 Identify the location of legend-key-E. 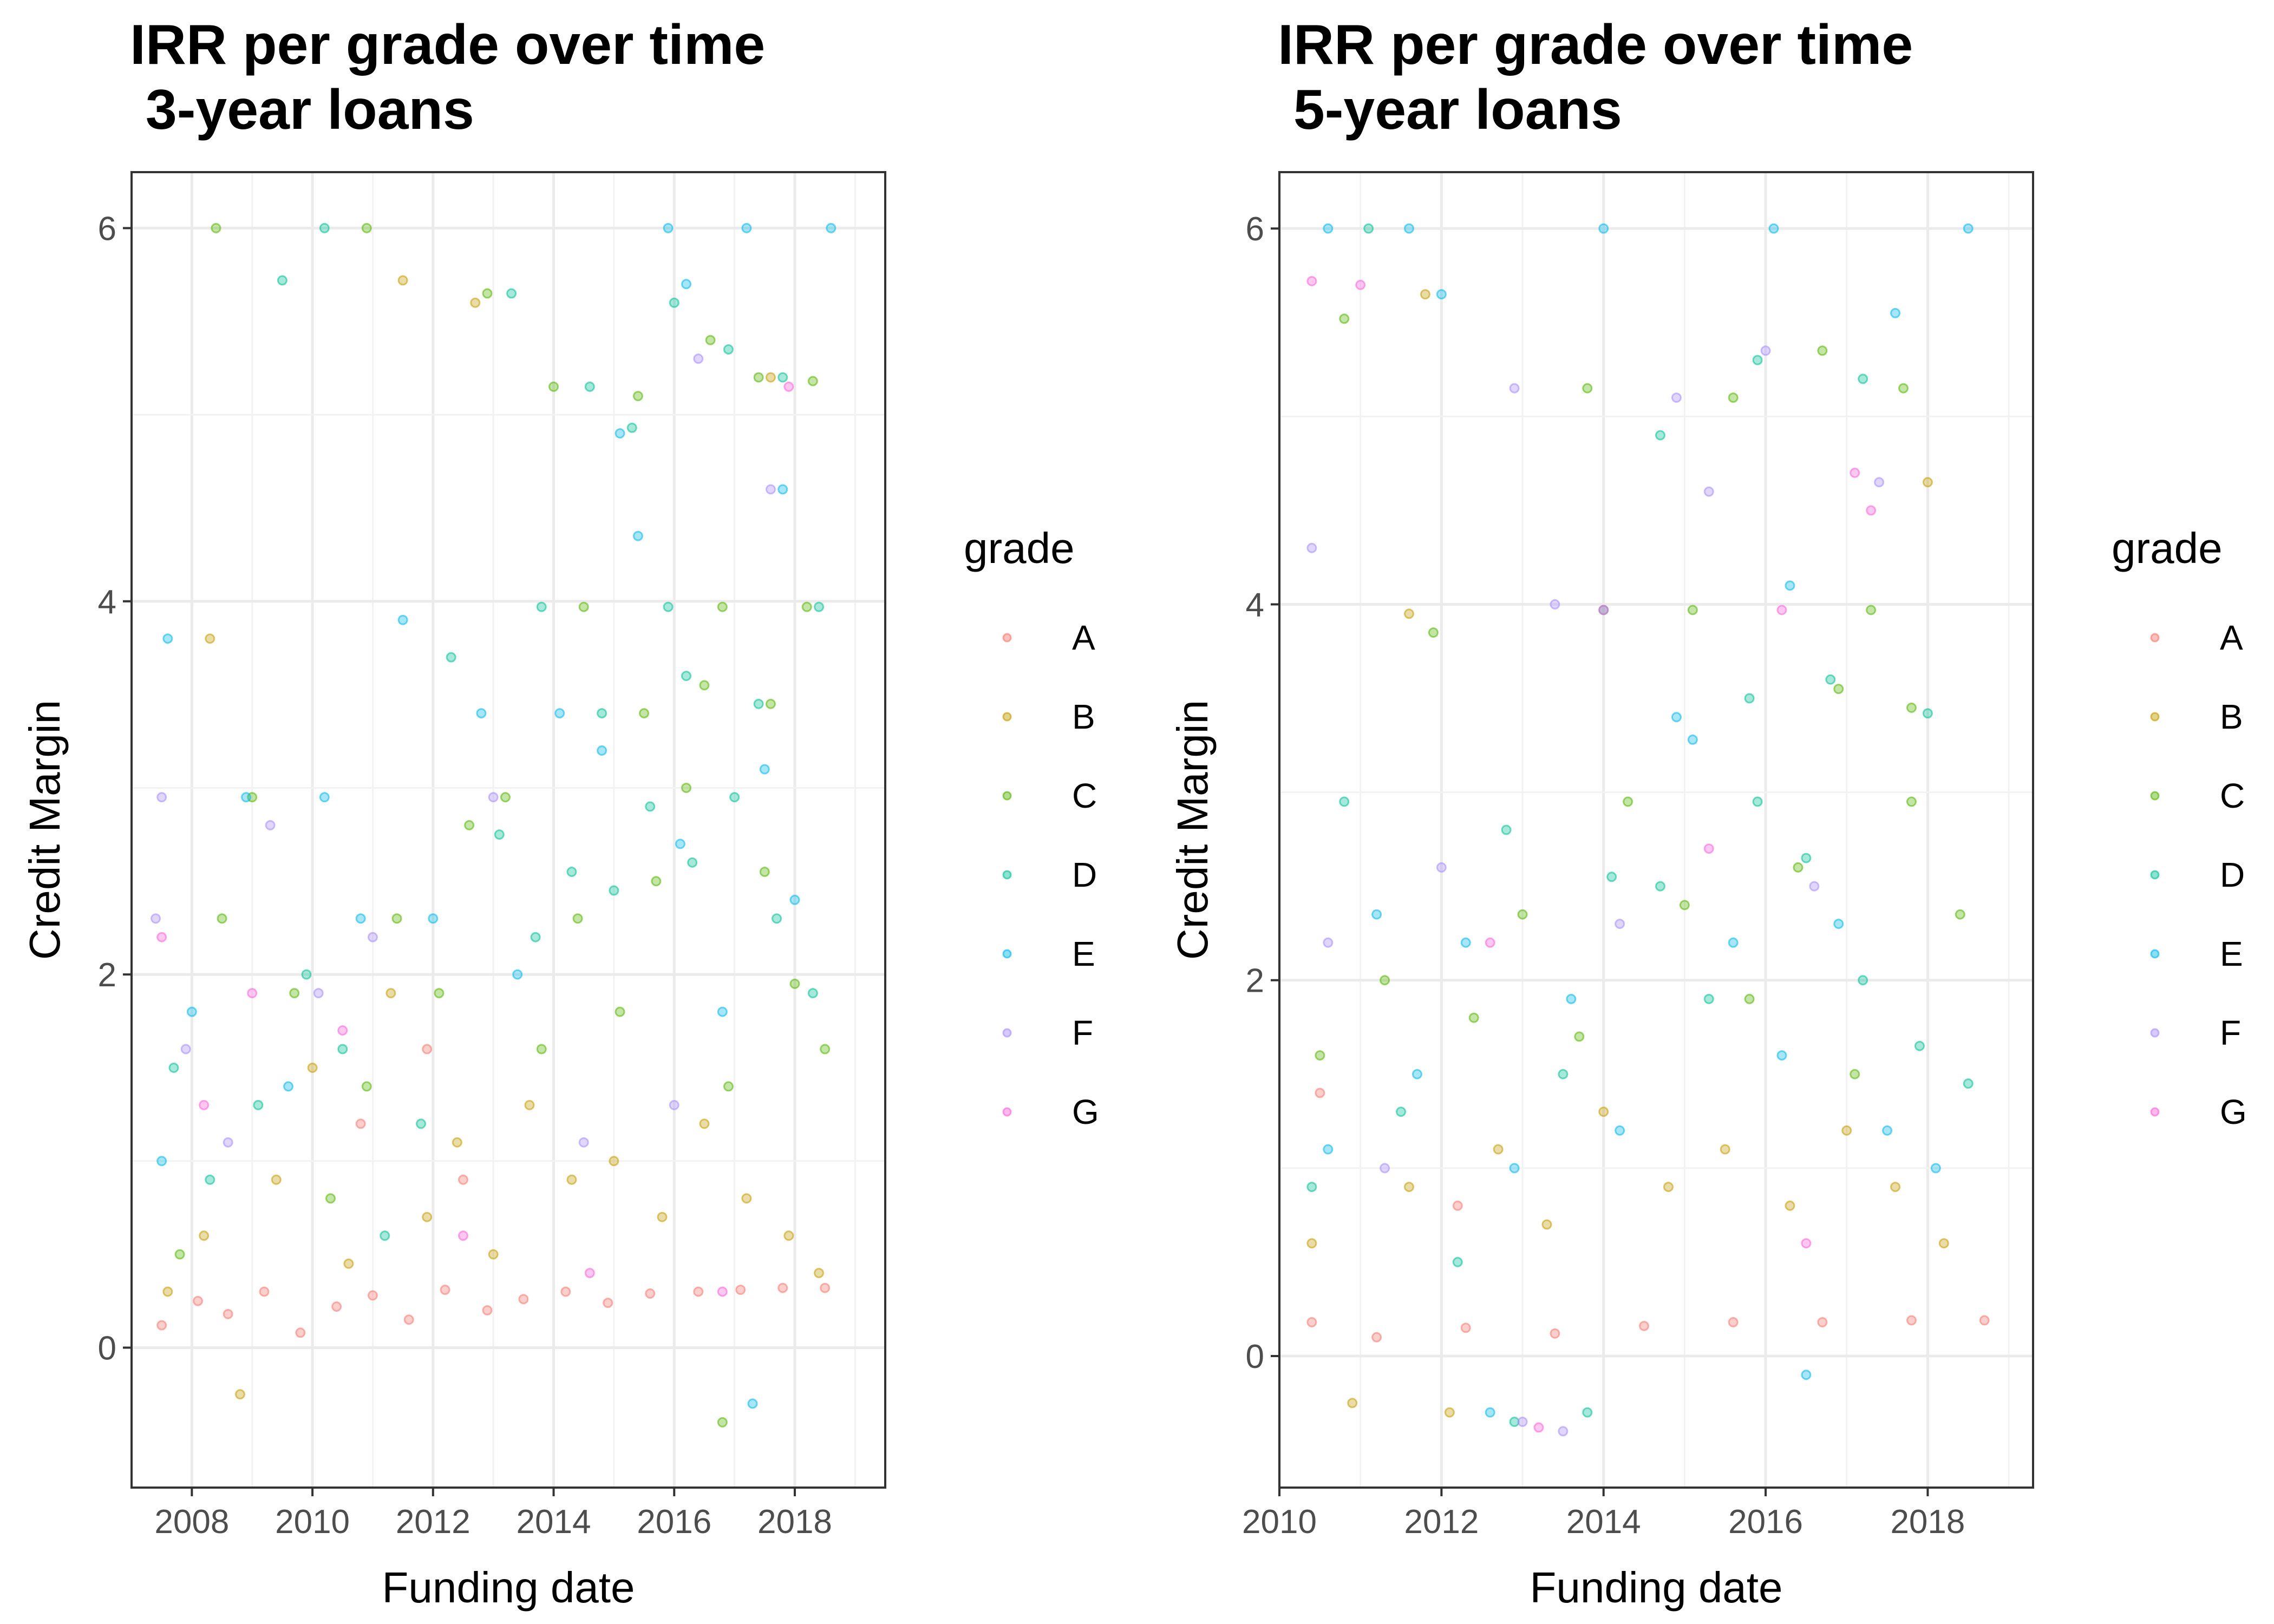
(2155, 954).